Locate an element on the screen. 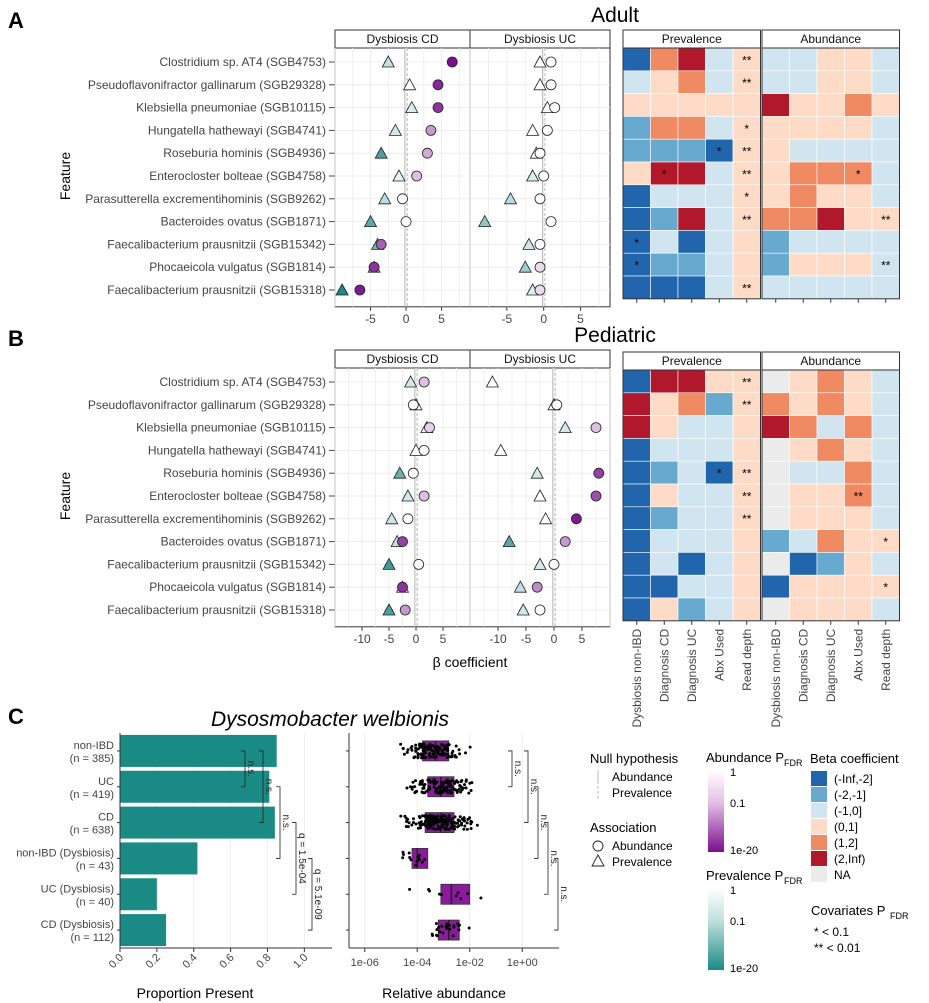 The width and height of the screenshot is (929, 1003). bar-sig-bracket is located at coordinates (278, 822).